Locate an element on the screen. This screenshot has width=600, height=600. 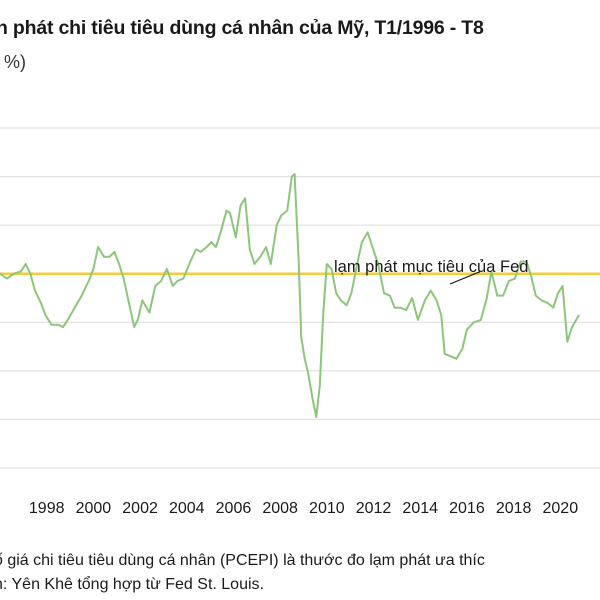
target-annotation: lạm phát mục tiêu của Fed is located at coordinates (431, 267).